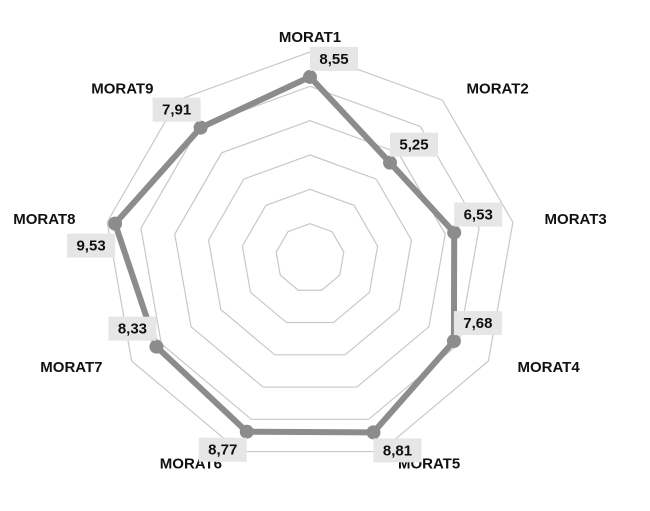 This screenshot has height=511, width=650. I want to click on axis-label: MORAT4, so click(548, 367).